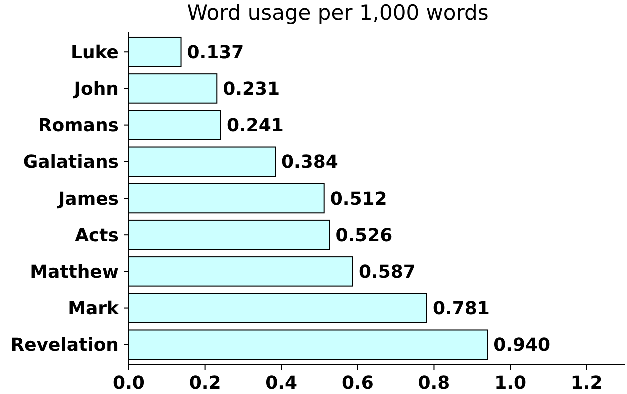 Image resolution: width=627 pixels, height=394 pixels. Describe the element at coordinates (255, 126) in the screenshot. I see `data-label: 0.241` at that location.